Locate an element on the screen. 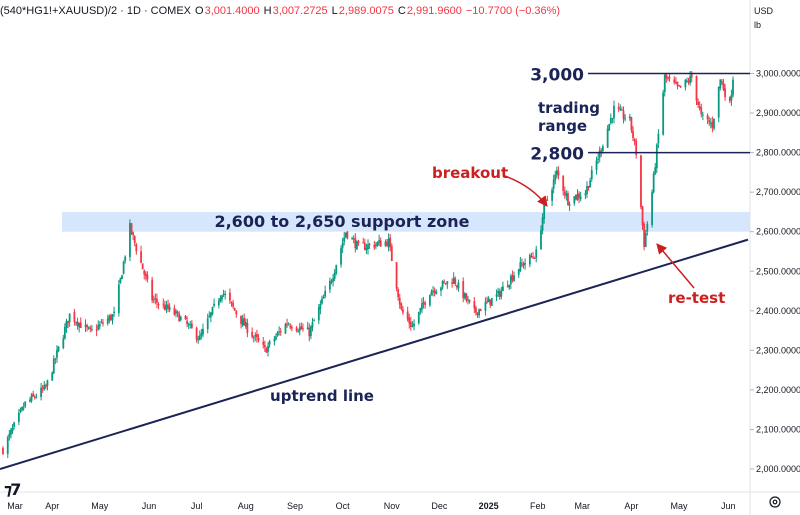  y-tick-label: 2,900.0000 is located at coordinates (778, 113).